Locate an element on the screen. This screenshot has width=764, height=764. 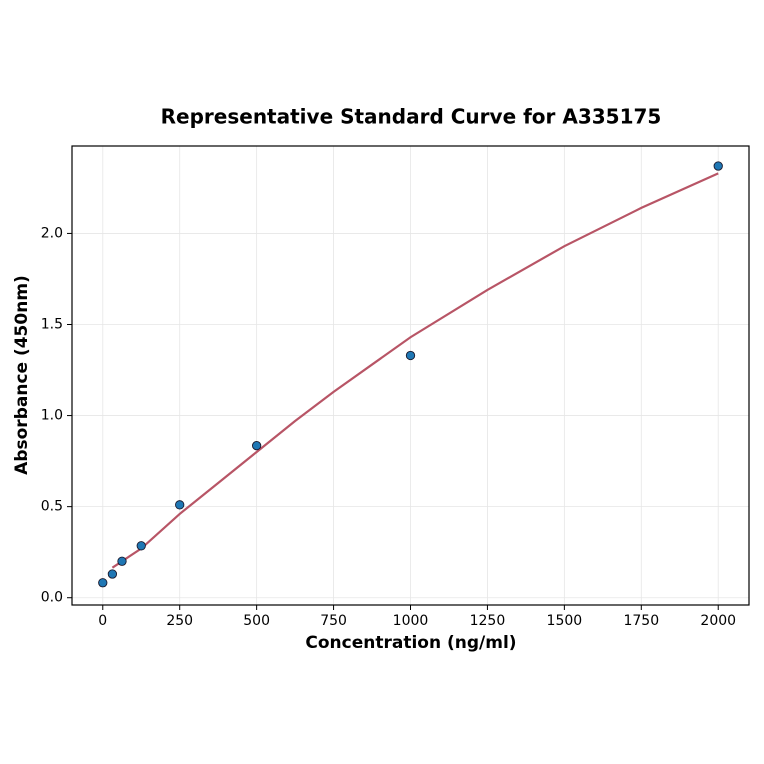
y-tick-label: 2.0 is located at coordinates (52, 233).